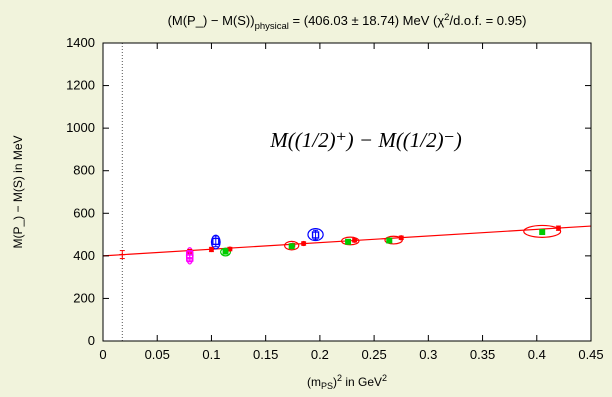 This screenshot has height=397, width=612. I want to click on x-label-unit-superscript: 2, so click(384, 378).